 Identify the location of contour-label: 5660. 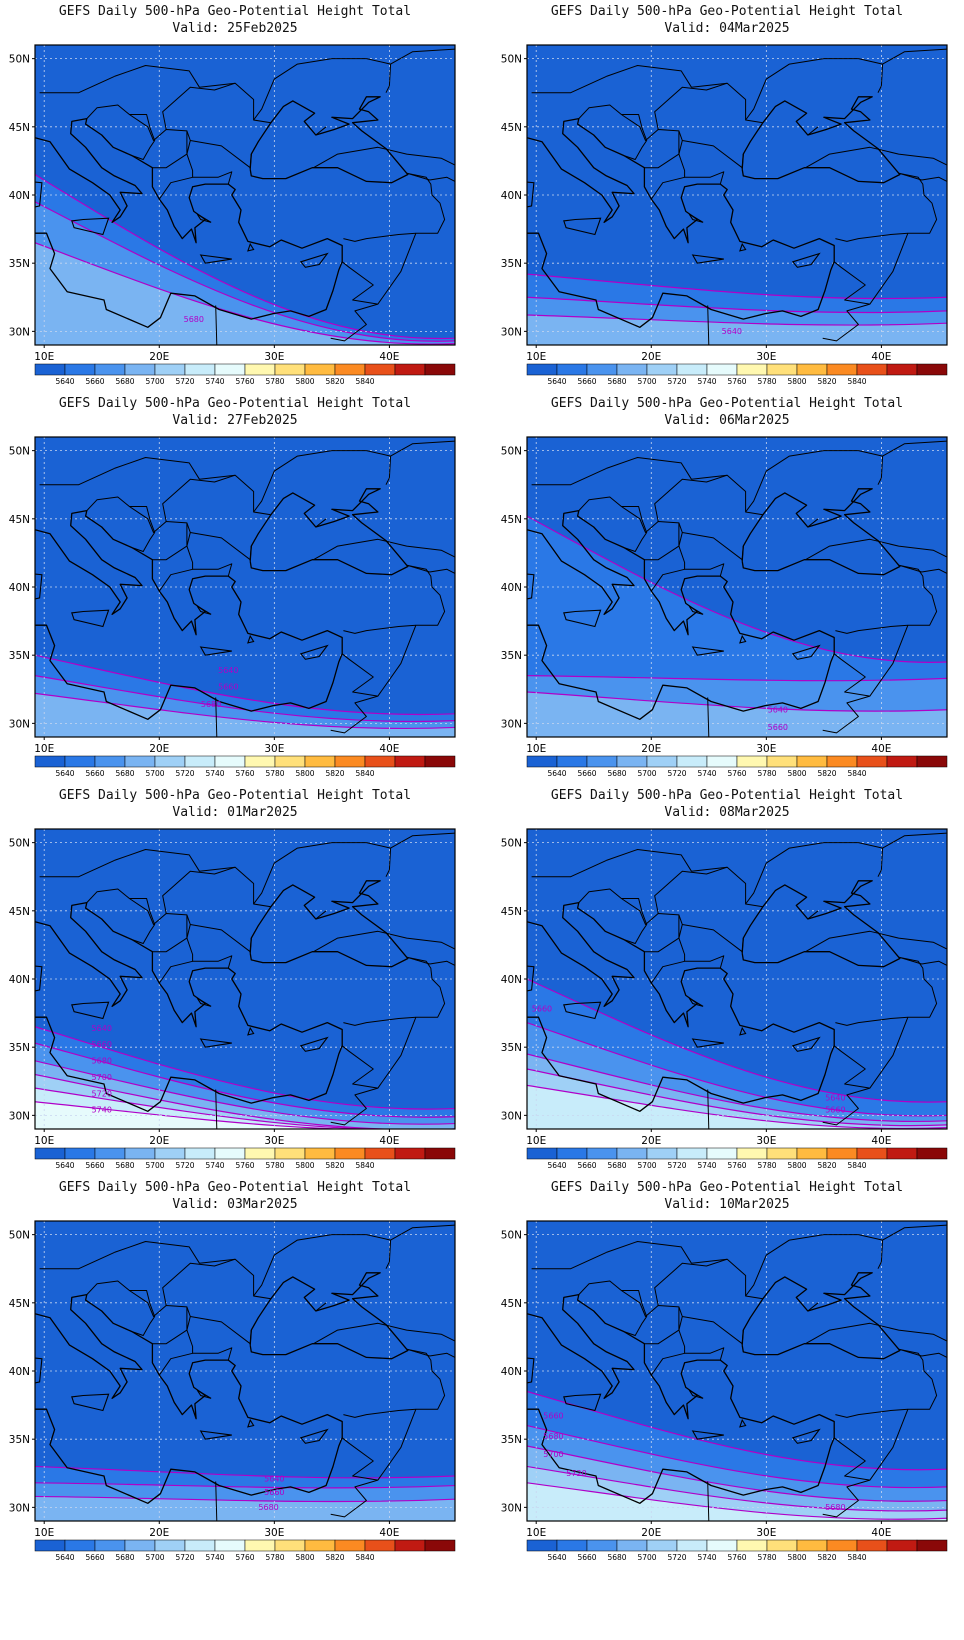
(228, 686).